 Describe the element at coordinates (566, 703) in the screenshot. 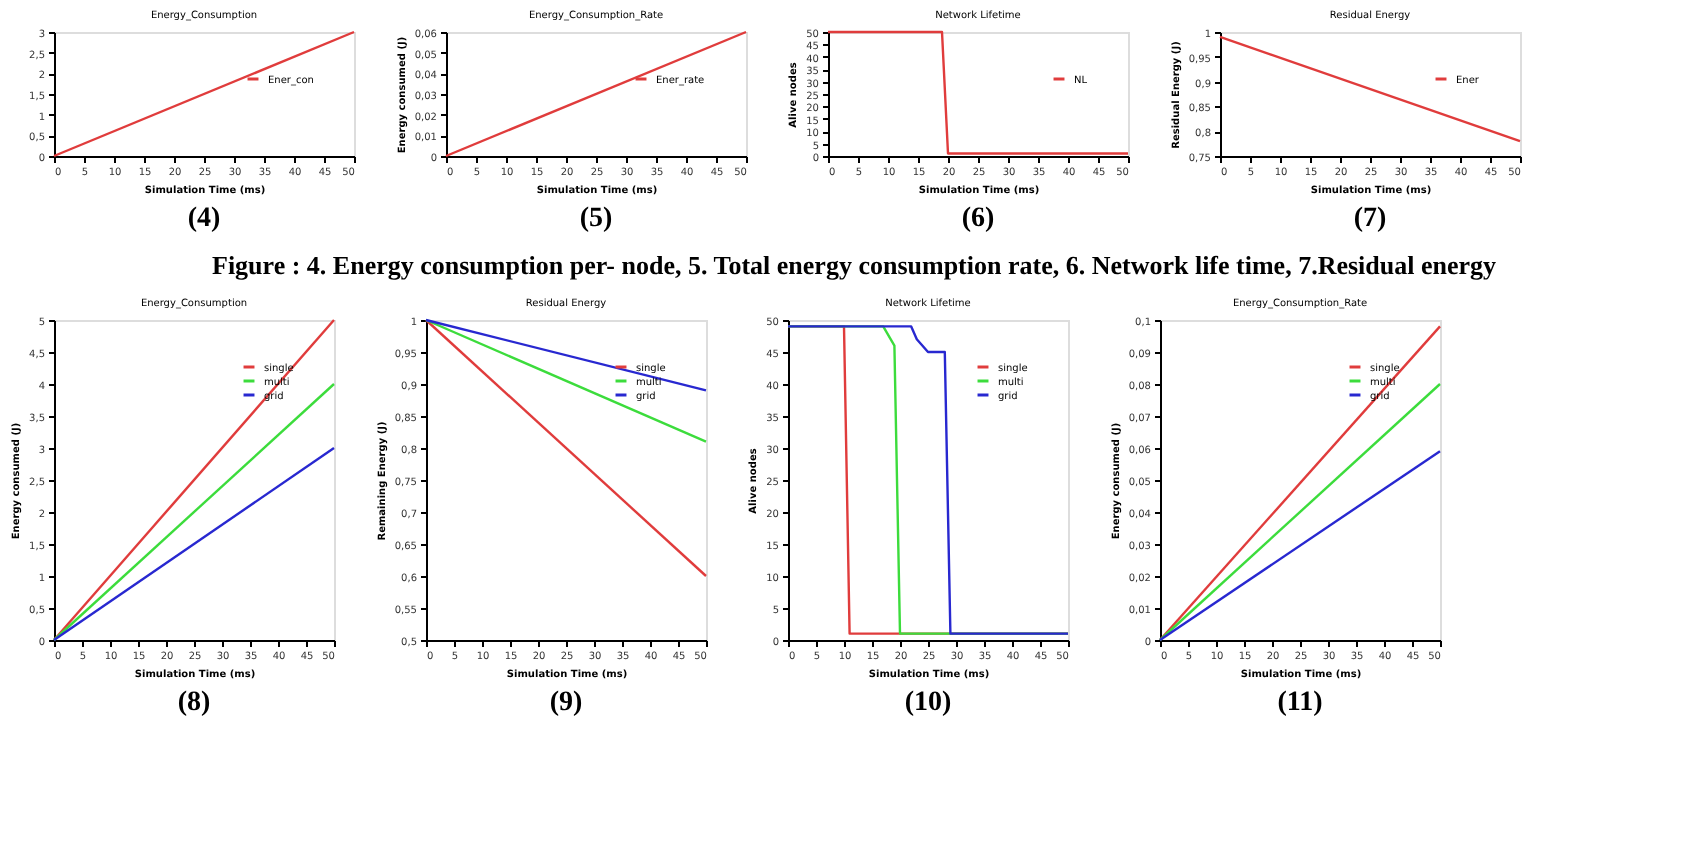

I see `text: (9)` at that location.